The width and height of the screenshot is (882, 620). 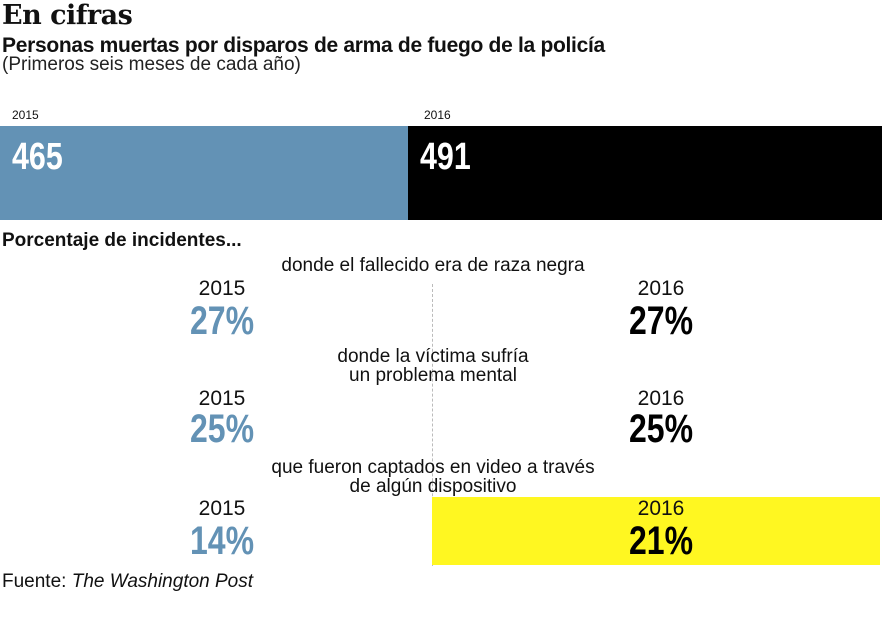 What do you see at coordinates (645, 173) in the screenshot?
I see `bar-2016: 491` at bounding box center [645, 173].